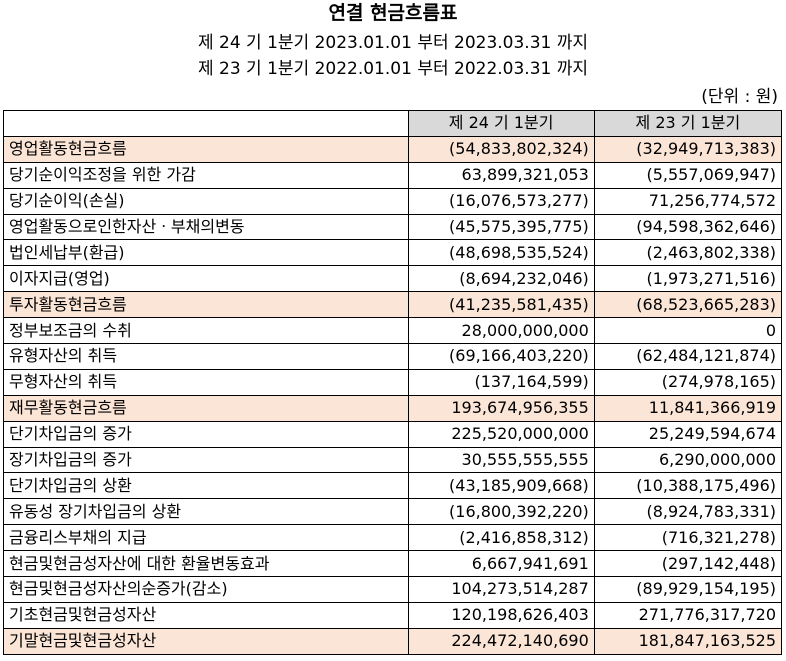  I want to click on prior-period-amount: 6,290,000,000, so click(688, 460).